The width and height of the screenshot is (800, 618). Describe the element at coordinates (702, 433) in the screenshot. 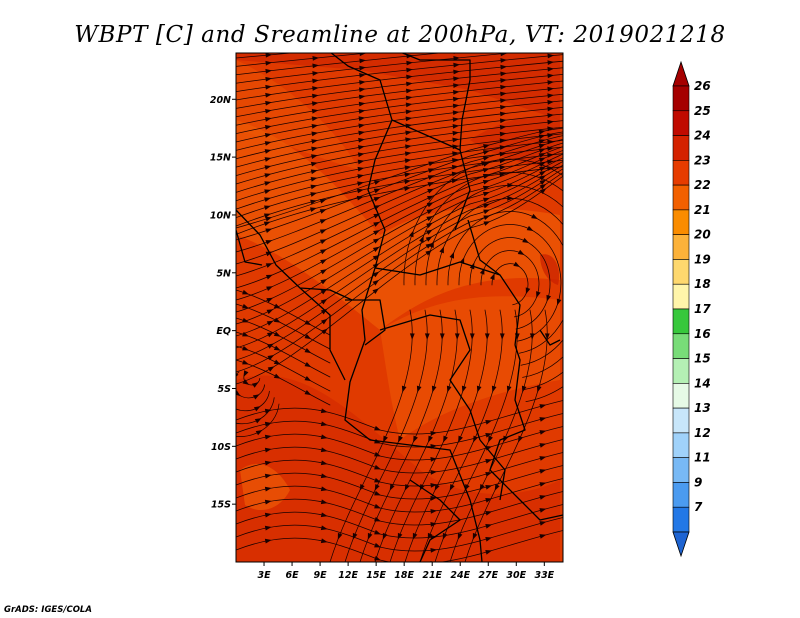

I see `colorbar-label: 12` at that location.